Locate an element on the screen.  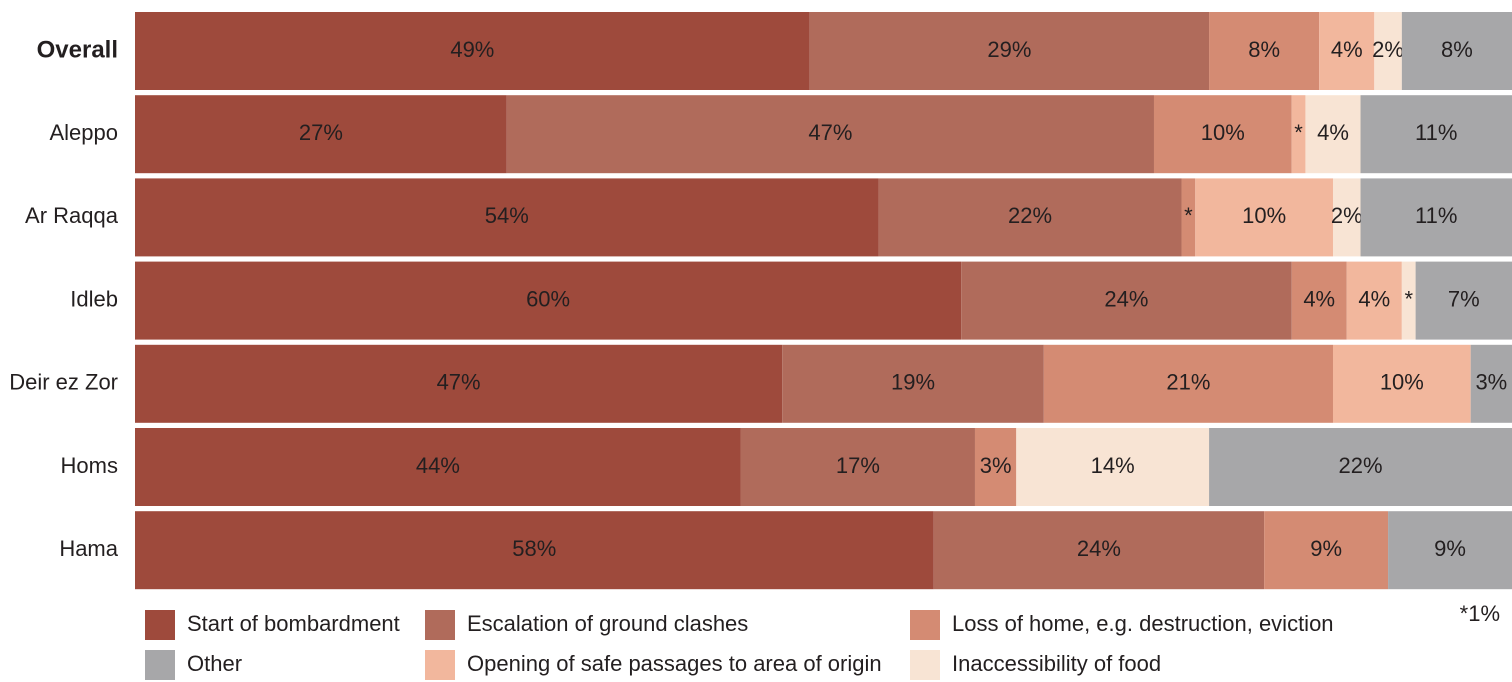
value-label: 49% is located at coordinates (472, 49).